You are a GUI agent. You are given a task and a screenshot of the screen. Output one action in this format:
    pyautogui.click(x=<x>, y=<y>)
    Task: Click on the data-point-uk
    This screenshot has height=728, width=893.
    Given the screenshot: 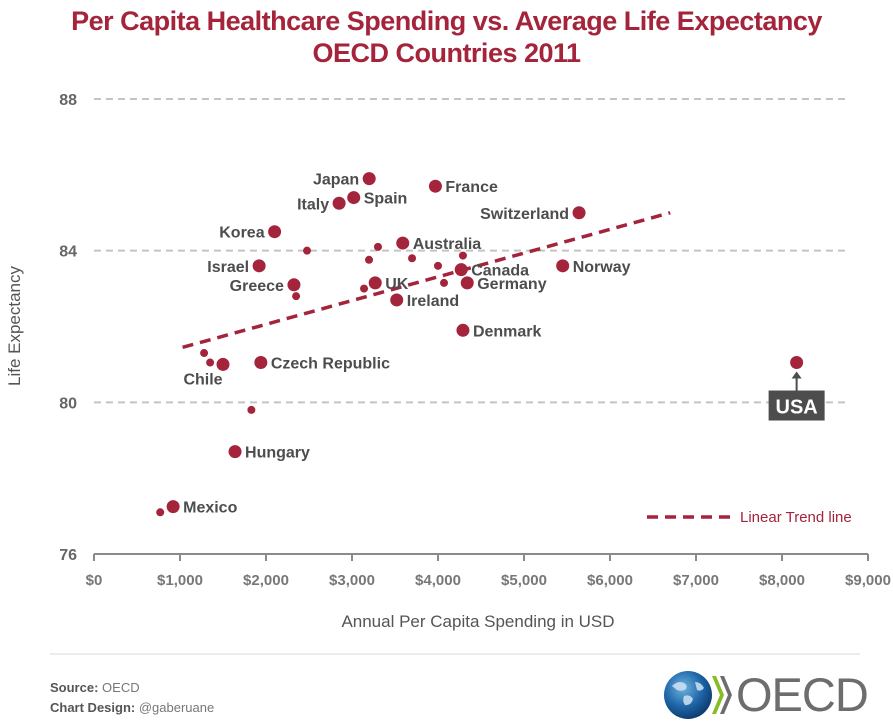 What is the action you would take?
    pyautogui.click(x=375, y=283)
    